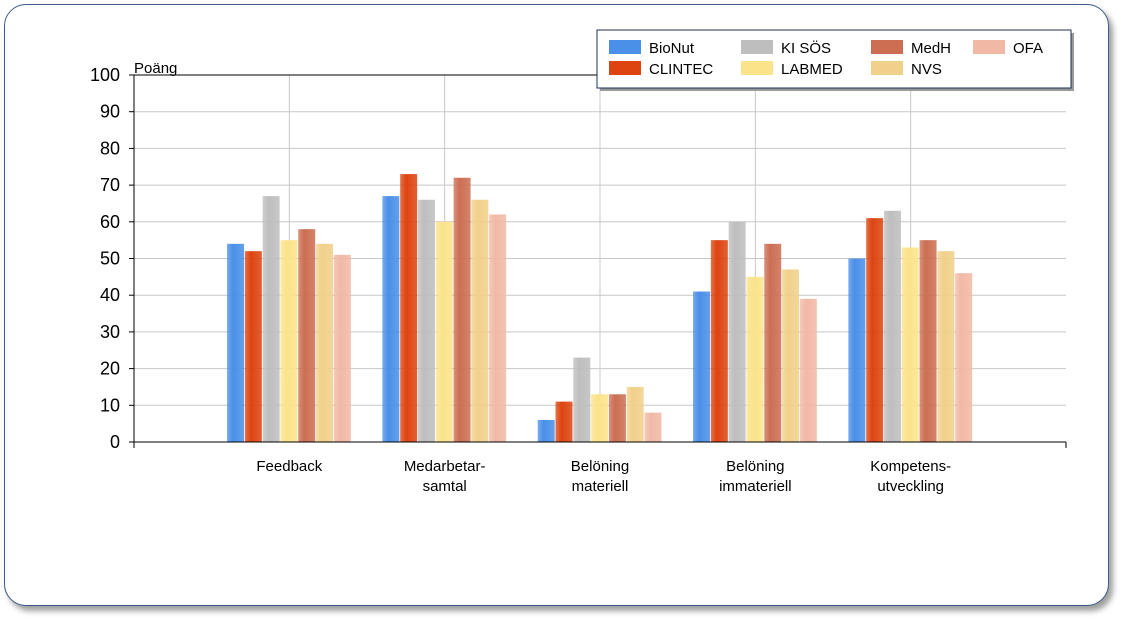  Describe the element at coordinates (737, 331) in the screenshot. I see `bar-ki-sös-3` at that location.